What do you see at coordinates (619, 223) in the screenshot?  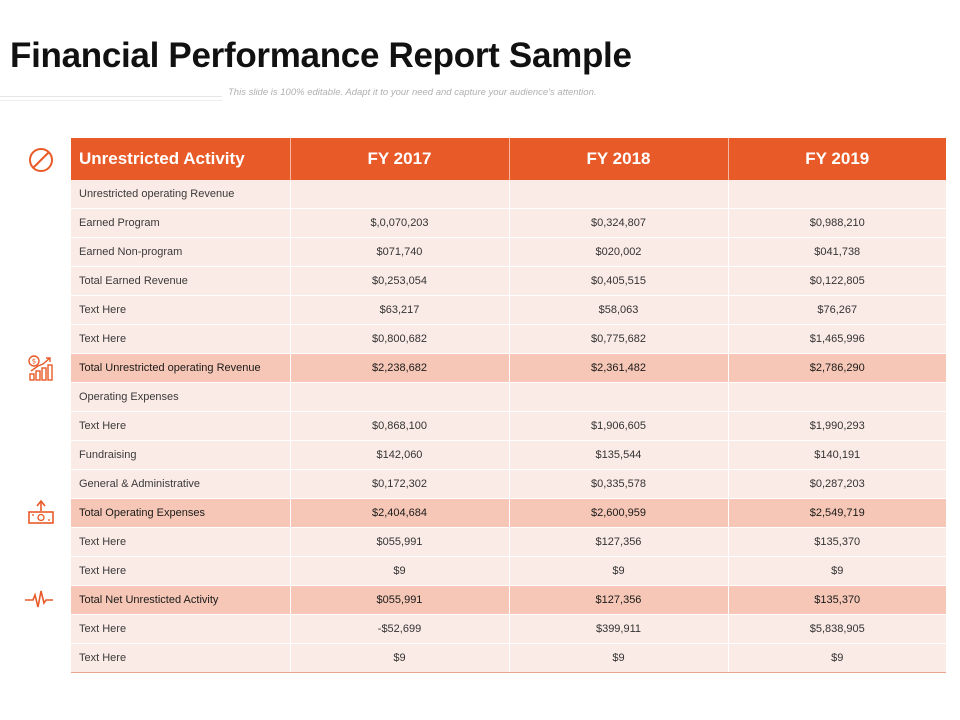 I see `cell-fy2018: $0,324,807` at bounding box center [619, 223].